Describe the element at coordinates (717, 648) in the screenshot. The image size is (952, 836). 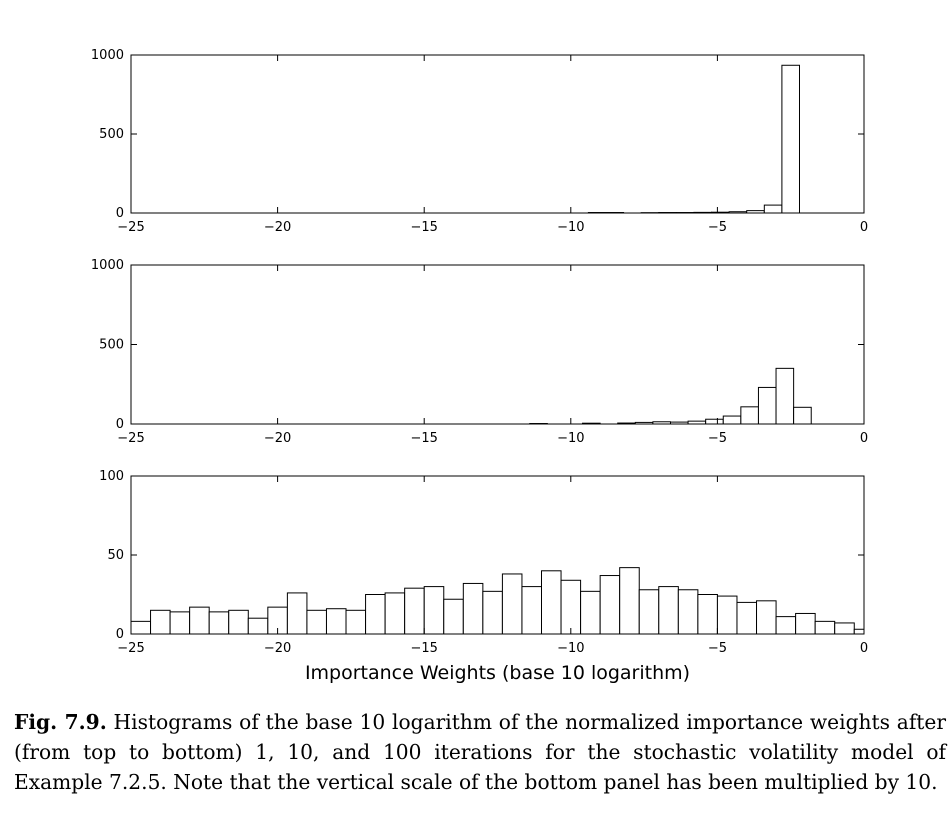
I see `panel-3-xtick-label: −5` at that location.